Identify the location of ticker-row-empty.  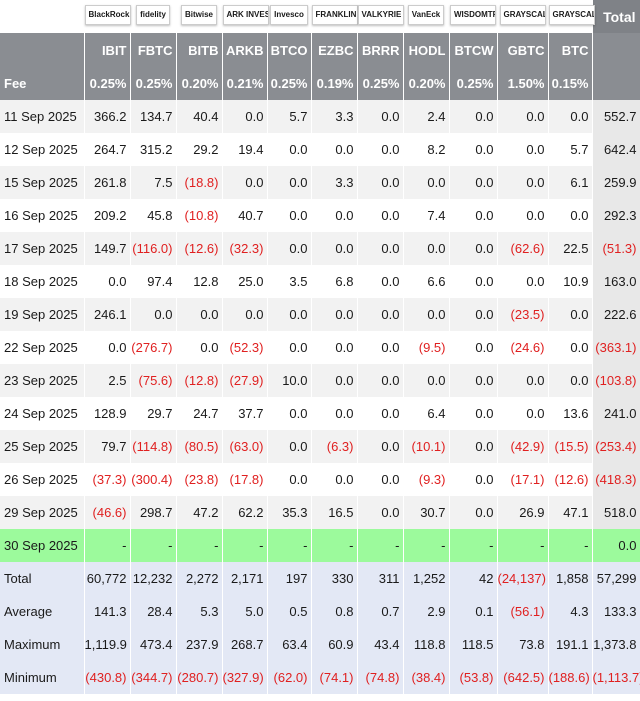
(42, 50).